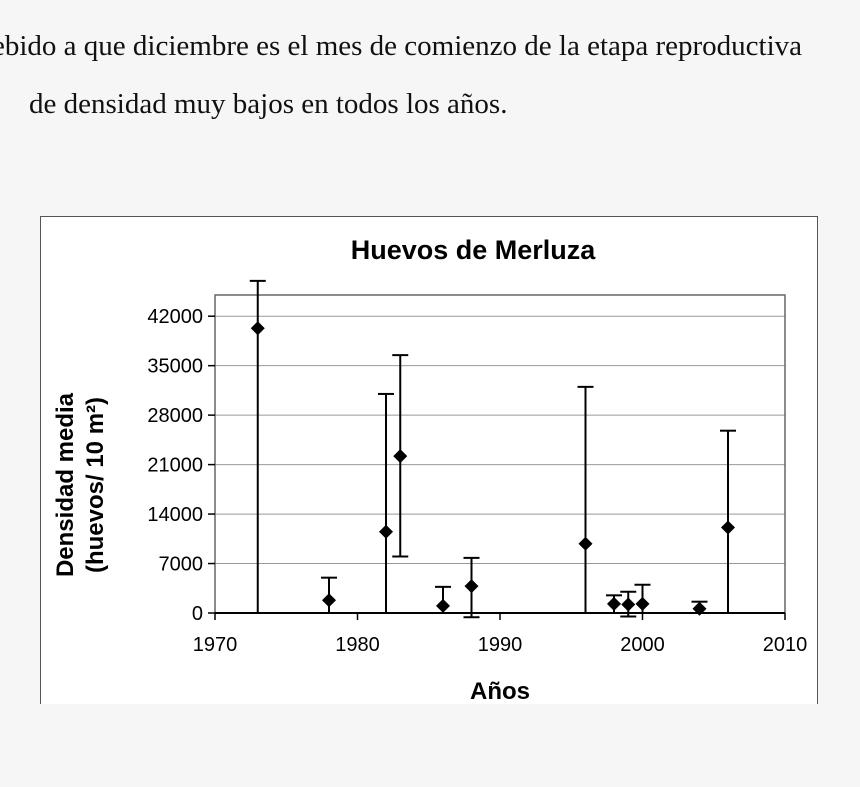 The height and width of the screenshot is (787, 860). I want to click on y-tick-label-3: 21000, so click(175, 466).